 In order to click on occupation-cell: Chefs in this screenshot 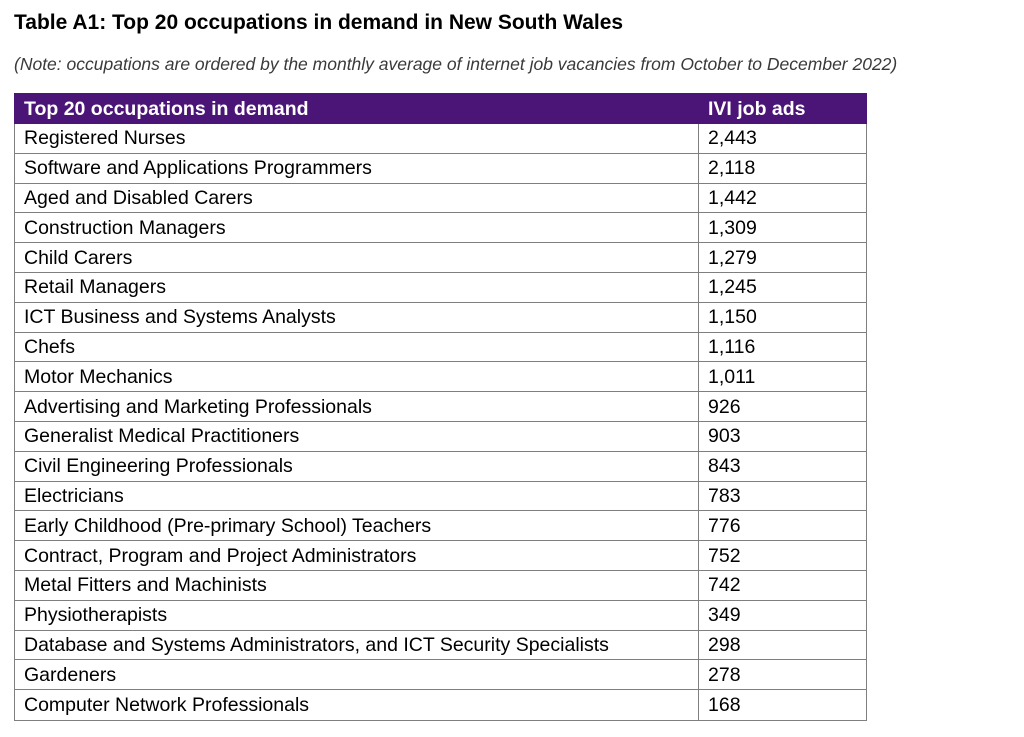, I will do `click(356, 347)`.